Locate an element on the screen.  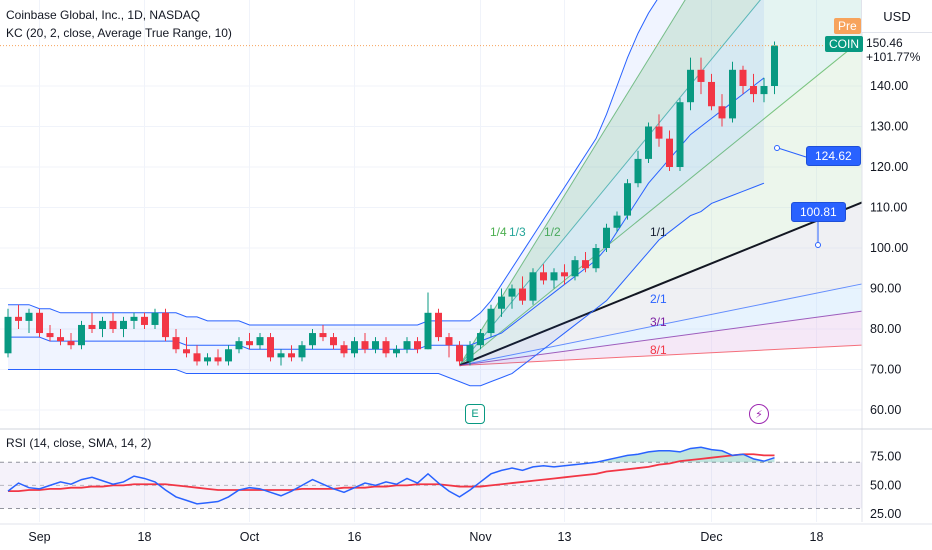
y-tick-label: 80.00 is located at coordinates (885, 329).